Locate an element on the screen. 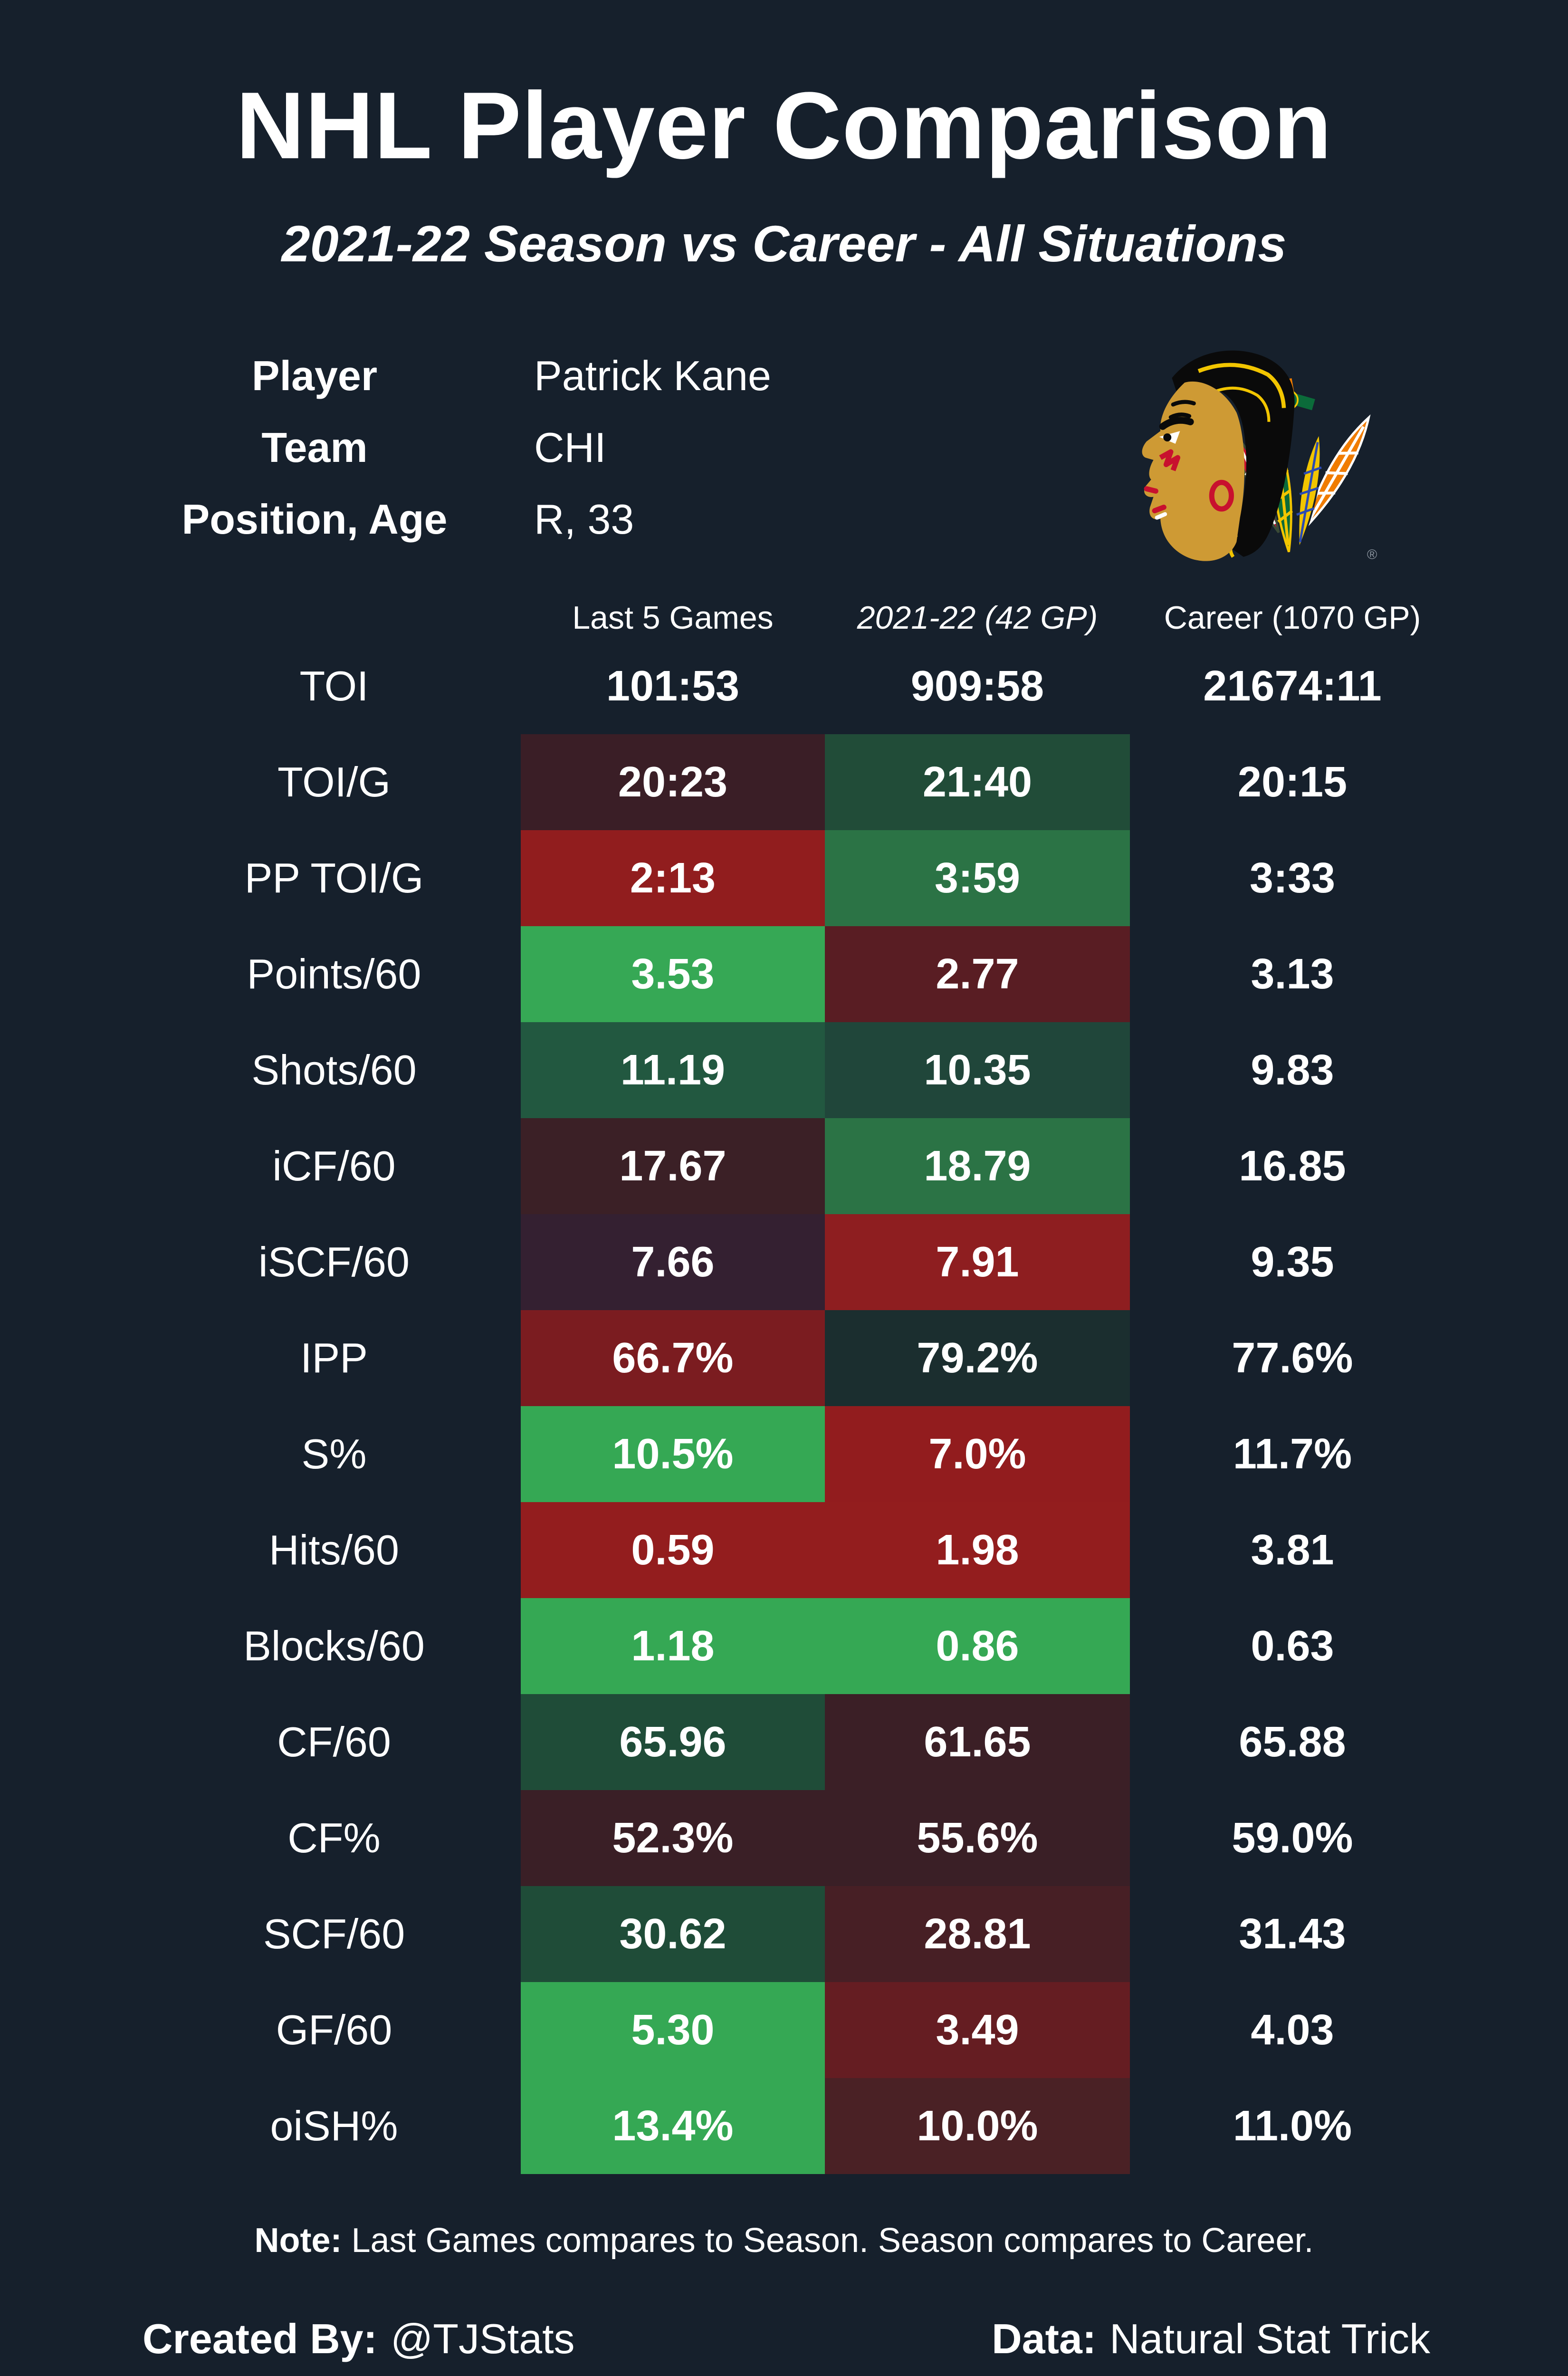  season-value: 2.77 is located at coordinates (978, 974).